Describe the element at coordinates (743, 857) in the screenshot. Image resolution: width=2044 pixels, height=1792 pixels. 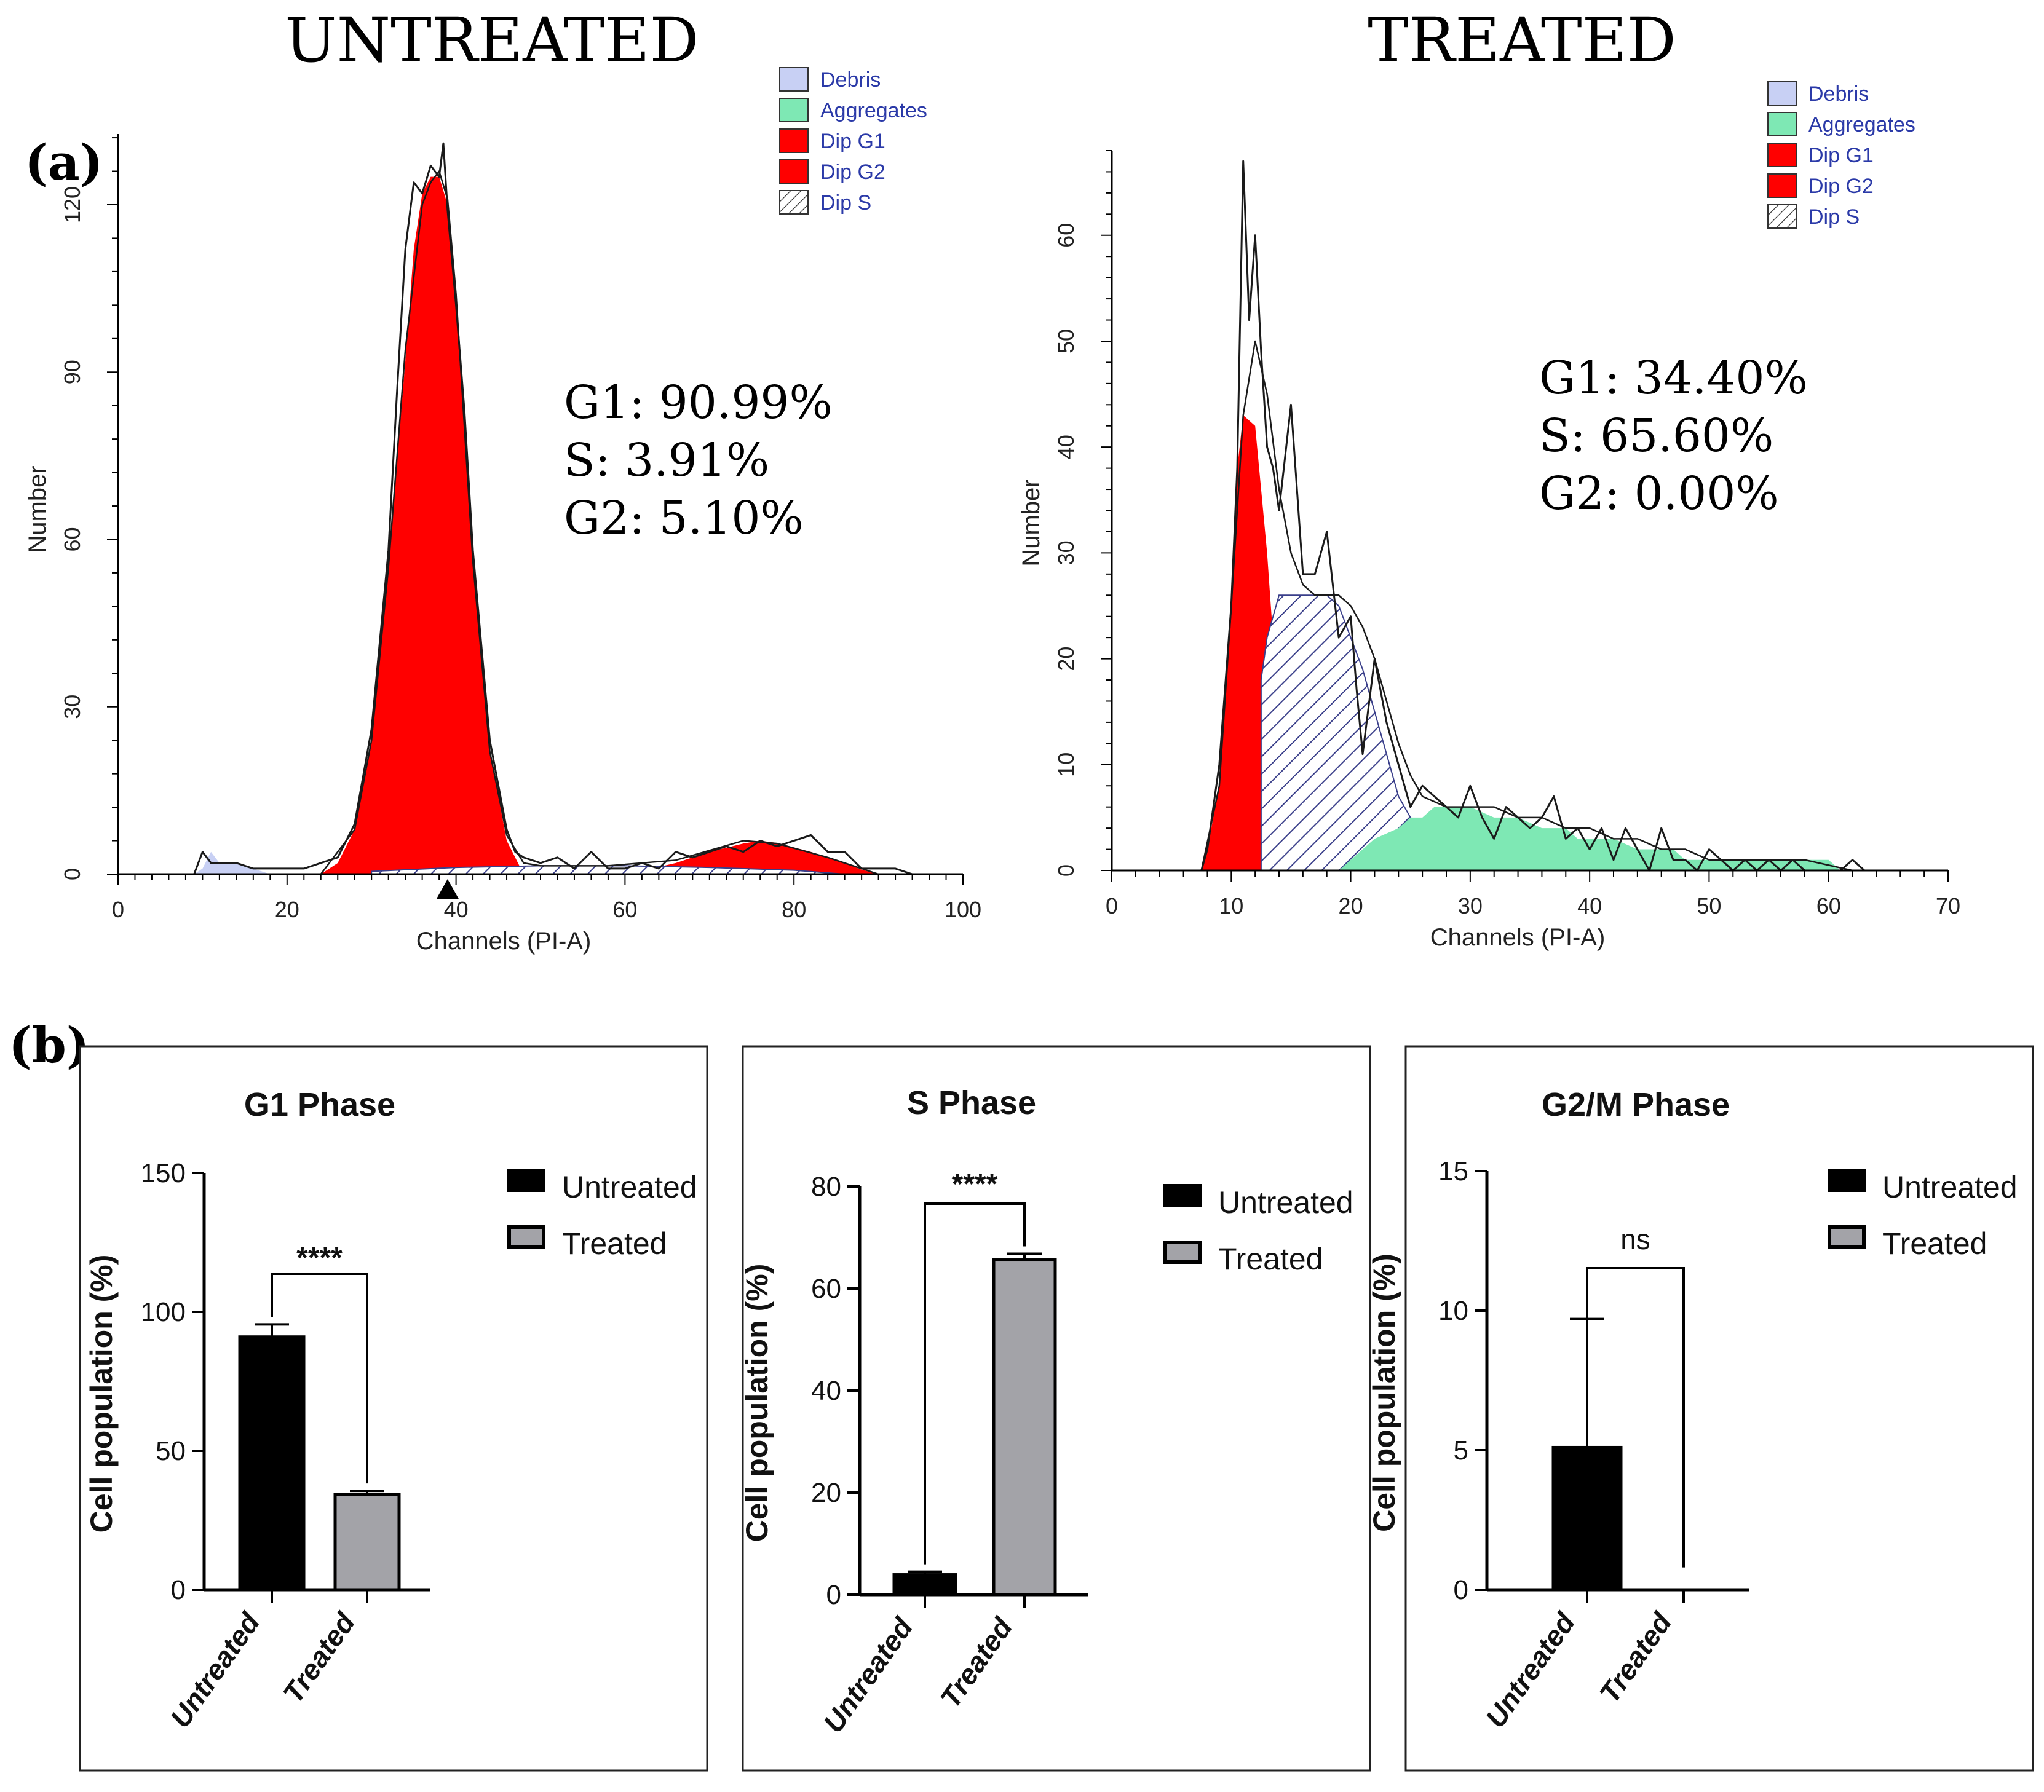
I see `area-dip-g2` at that location.